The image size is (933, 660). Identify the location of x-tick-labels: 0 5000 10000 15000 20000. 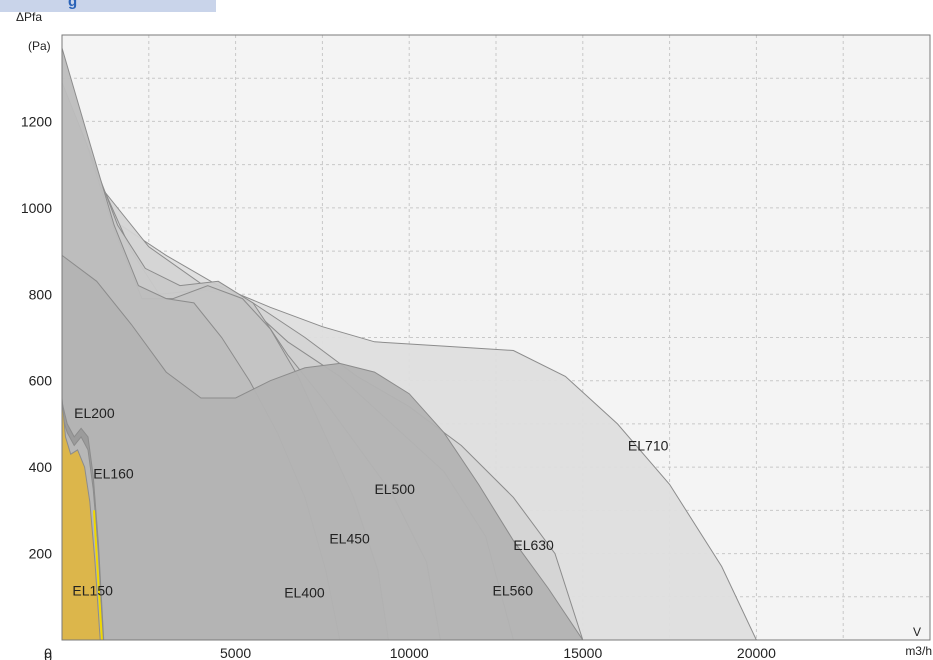
(410, 652).